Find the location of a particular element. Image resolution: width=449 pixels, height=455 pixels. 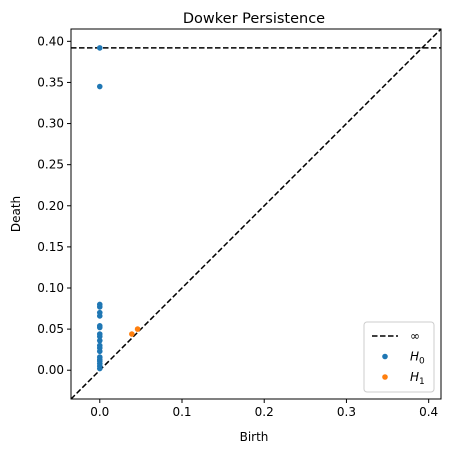

y-axis-label: Death is located at coordinates (16, 214).